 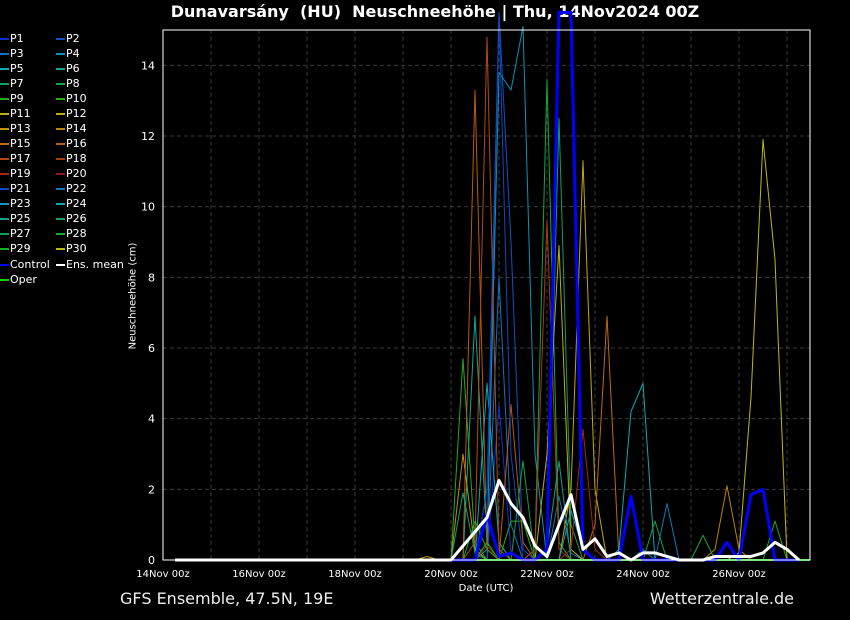 I want to click on legend-label: P2, so click(x=73, y=38).